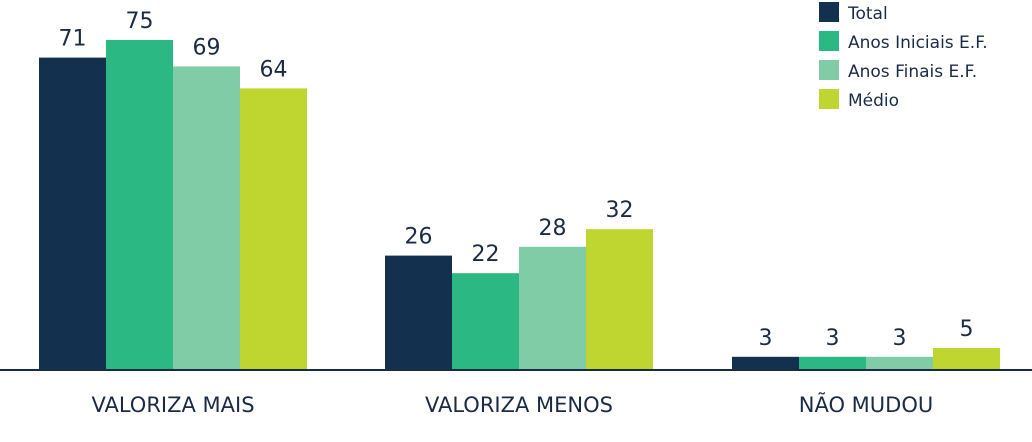 This screenshot has width=1032, height=442. What do you see at coordinates (873, 101) in the screenshot?
I see `legend-label-4: Médio` at bounding box center [873, 101].